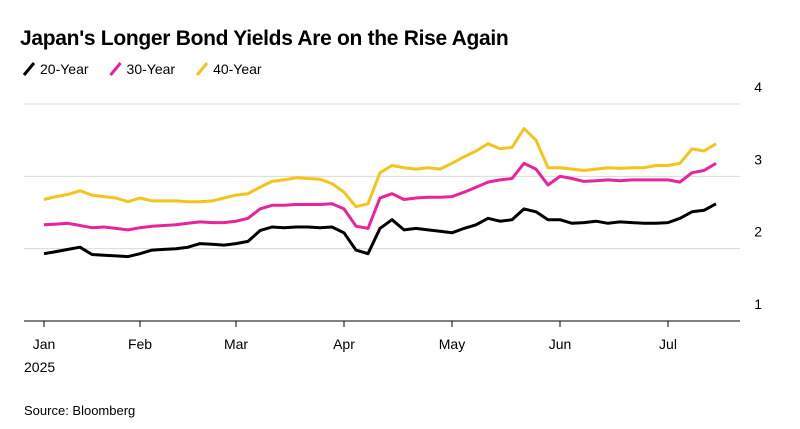 This screenshot has height=429, width=800. I want to click on x-tick-label: May, so click(452, 344).